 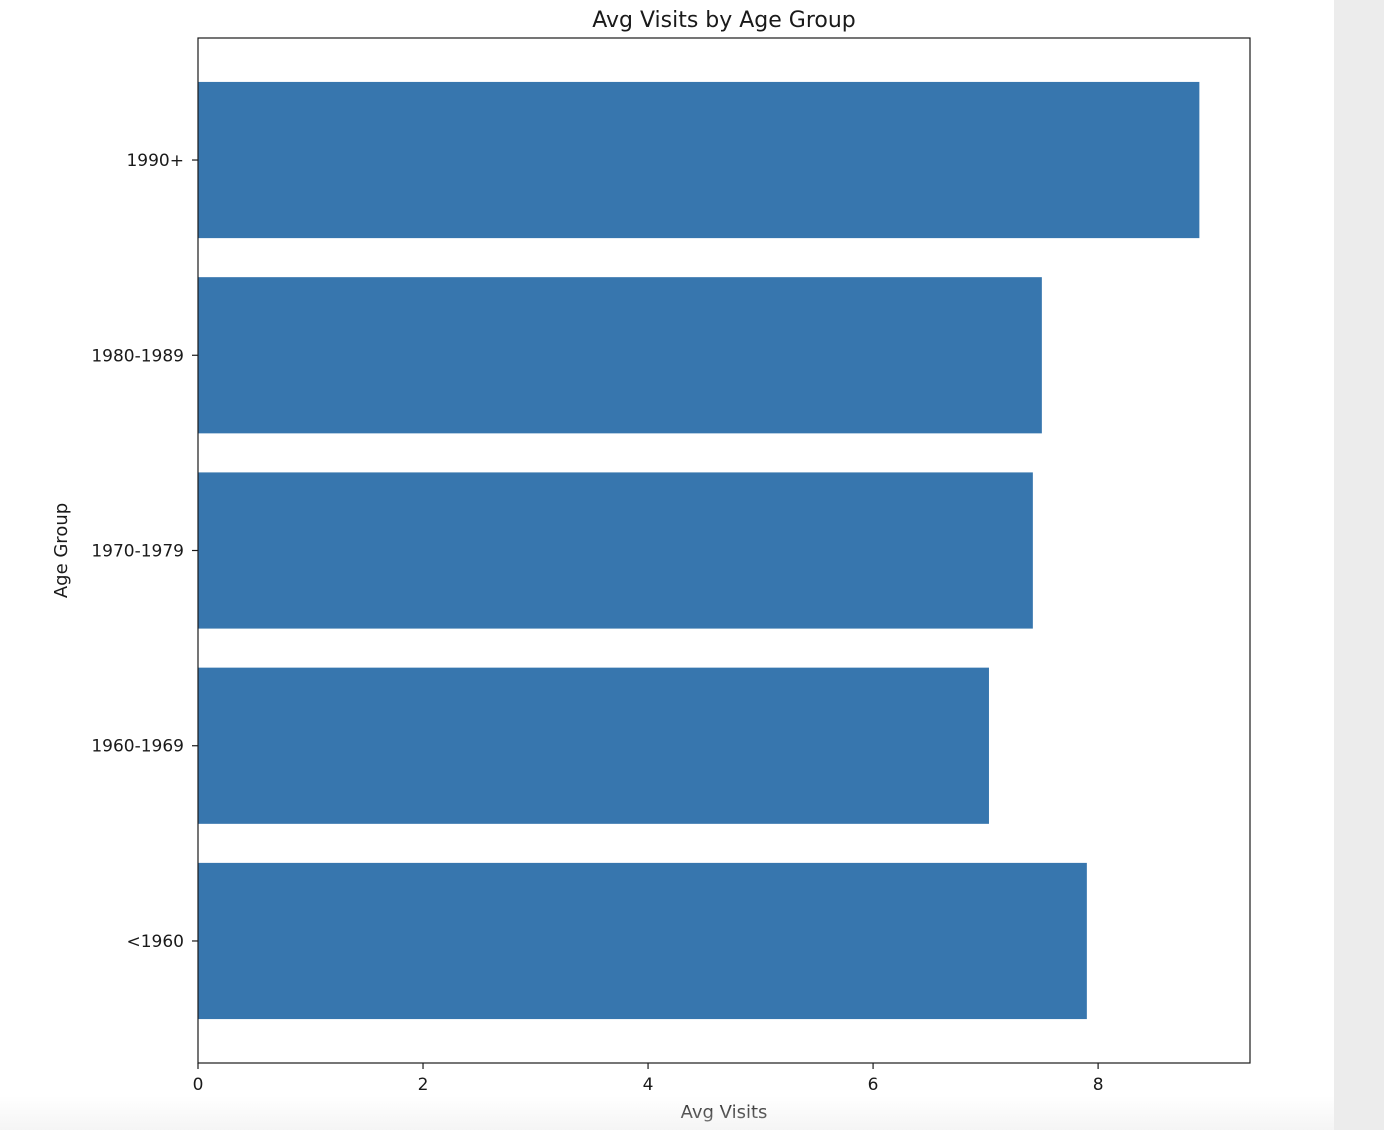 I want to click on y-axis-label: Age Group, so click(x=61, y=550).